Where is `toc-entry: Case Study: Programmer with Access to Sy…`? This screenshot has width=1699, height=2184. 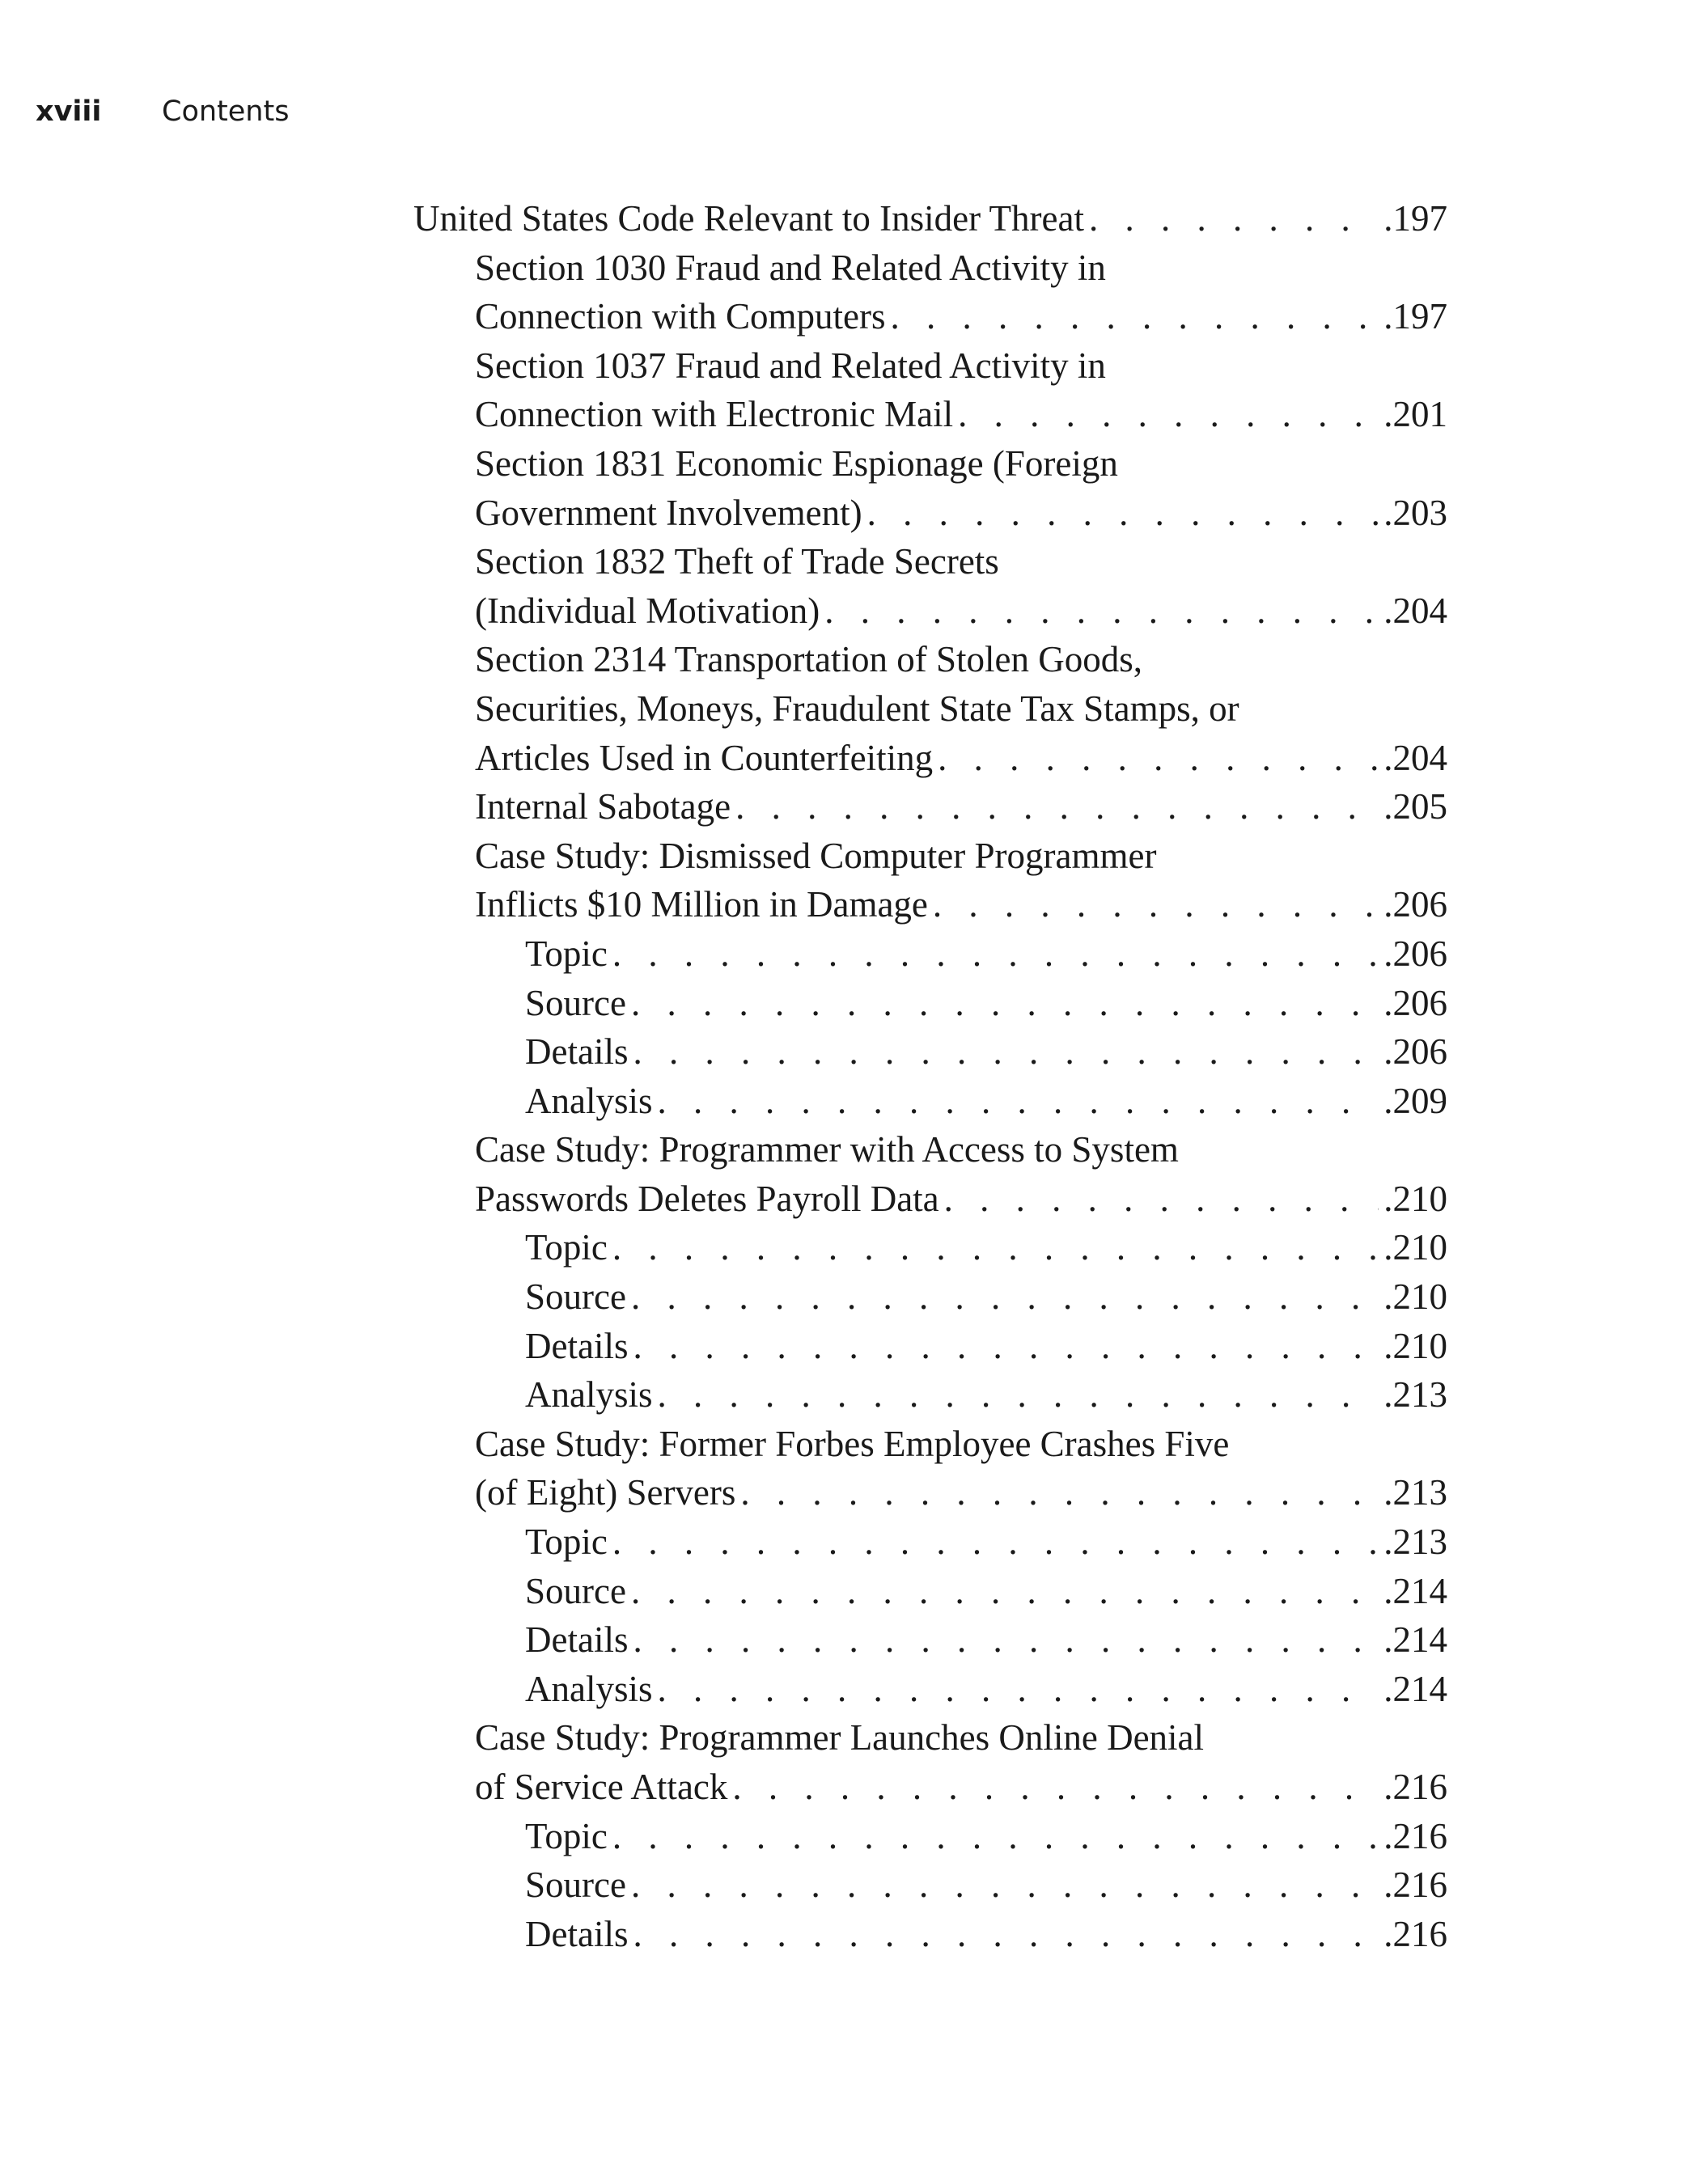 toc-entry: Case Study: Programmer with Access to Sy… is located at coordinates (930, 1174).